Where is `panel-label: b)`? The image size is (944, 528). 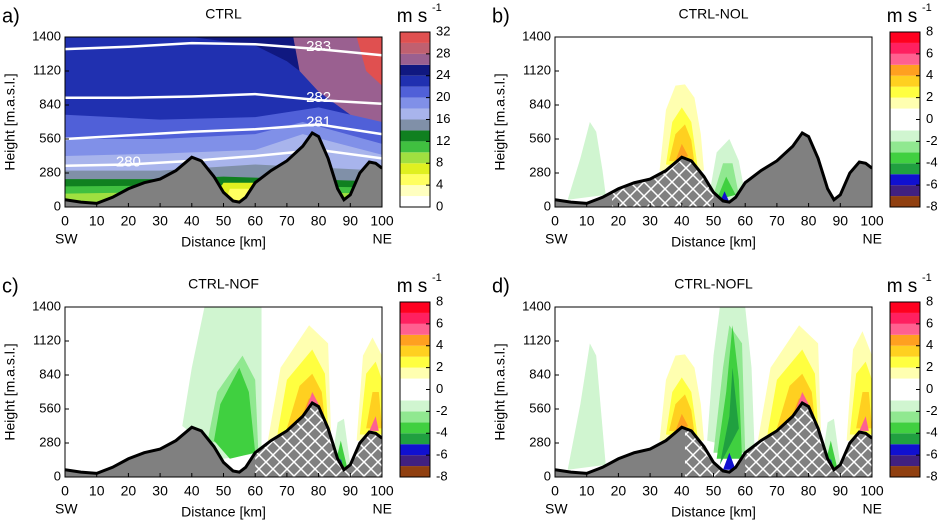
panel-label: b) is located at coordinates (501, 16).